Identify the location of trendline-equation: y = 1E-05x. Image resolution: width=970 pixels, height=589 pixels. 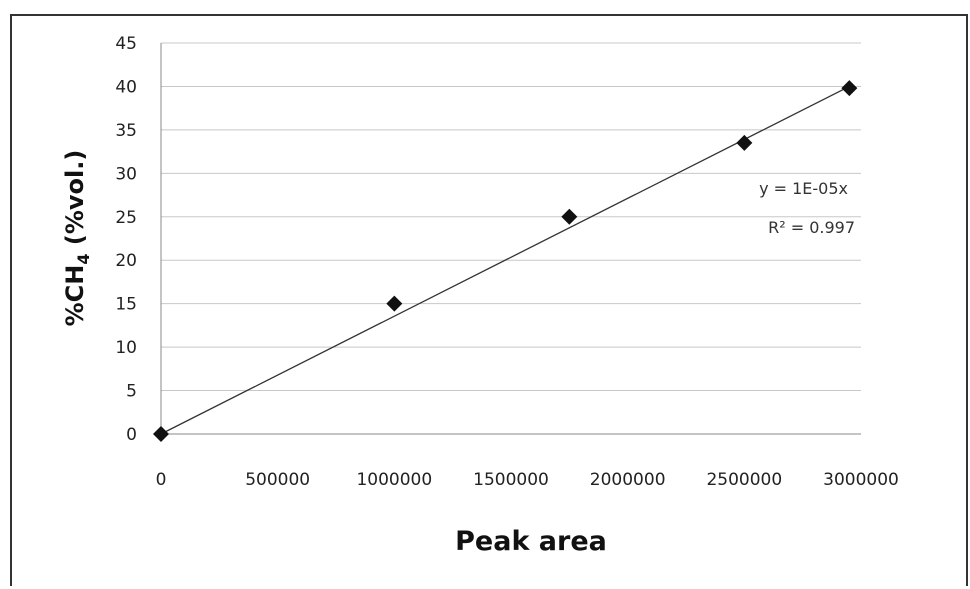
(803, 188).